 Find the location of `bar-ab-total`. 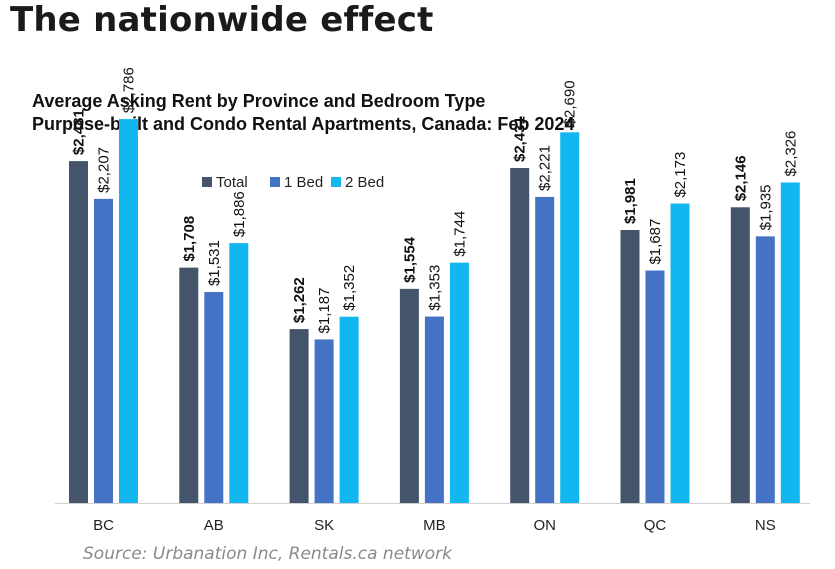

bar-ab-total is located at coordinates (189, 385).